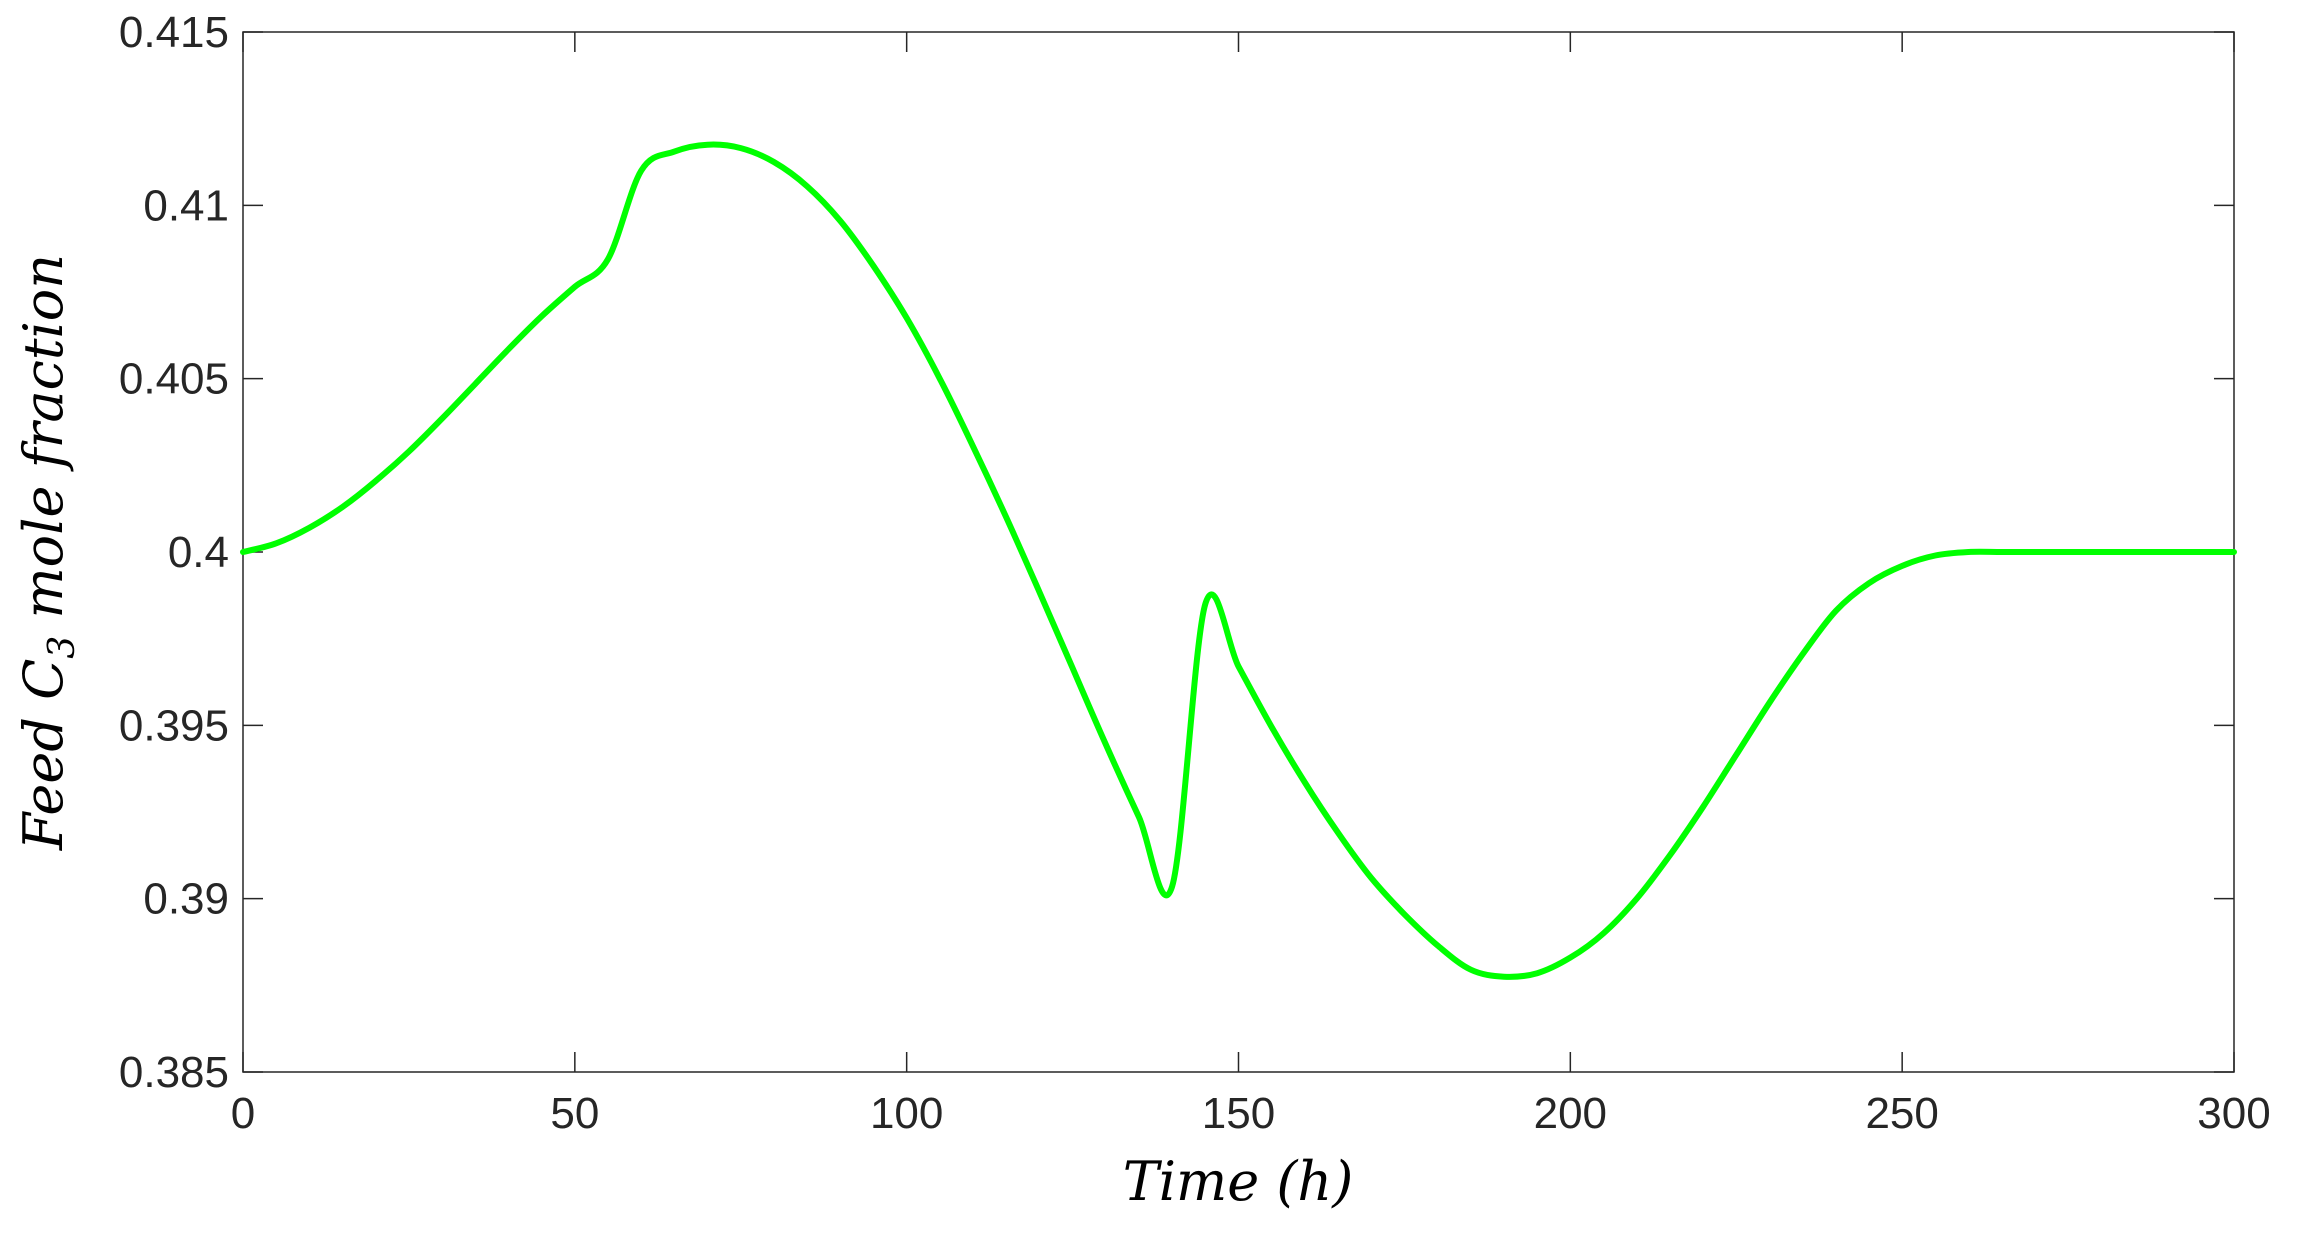  I want to click on y-tick-label: 0.395, so click(174, 725).